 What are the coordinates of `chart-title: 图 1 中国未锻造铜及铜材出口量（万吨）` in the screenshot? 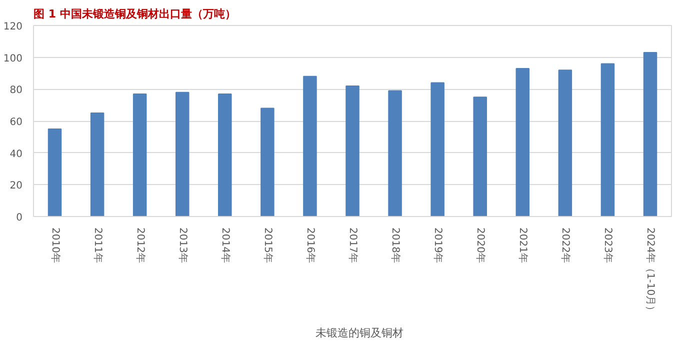 It's located at (135, 14).